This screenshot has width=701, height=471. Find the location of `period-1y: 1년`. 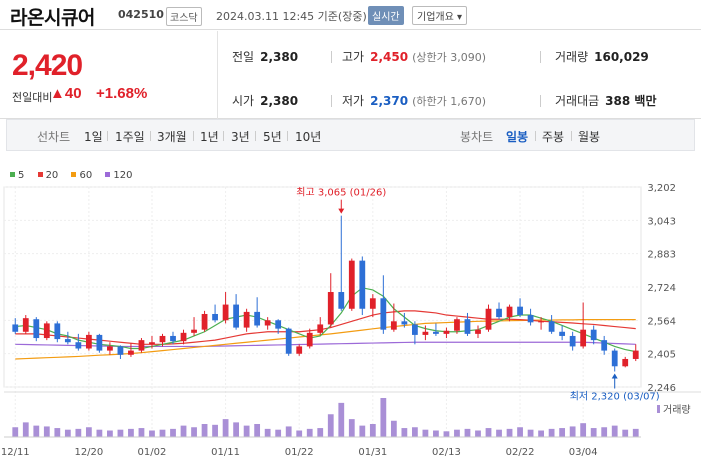

period-1y: 1년 is located at coordinates (209, 137).